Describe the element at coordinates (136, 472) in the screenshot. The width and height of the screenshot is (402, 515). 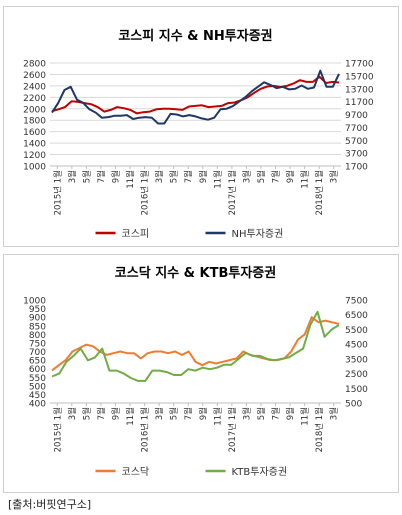
I see `legend-label: 코스닥` at that location.